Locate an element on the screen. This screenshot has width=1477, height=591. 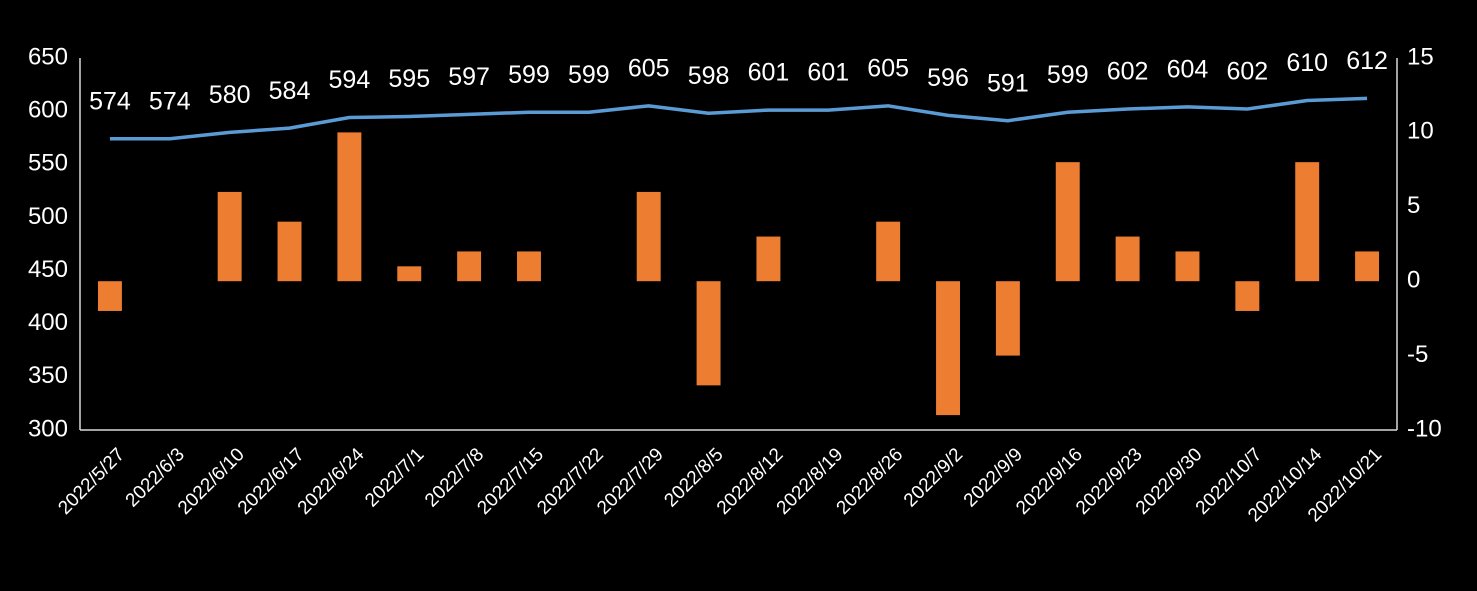
data-label: 598 is located at coordinates (709, 76).